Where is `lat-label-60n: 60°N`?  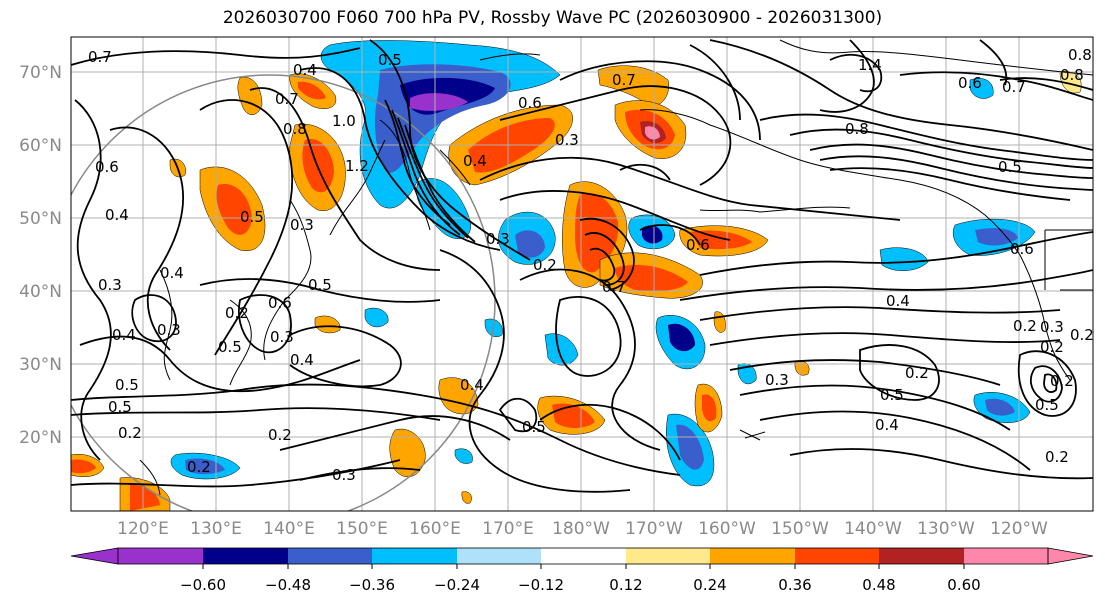 lat-label-60n: 60°N is located at coordinates (40, 146).